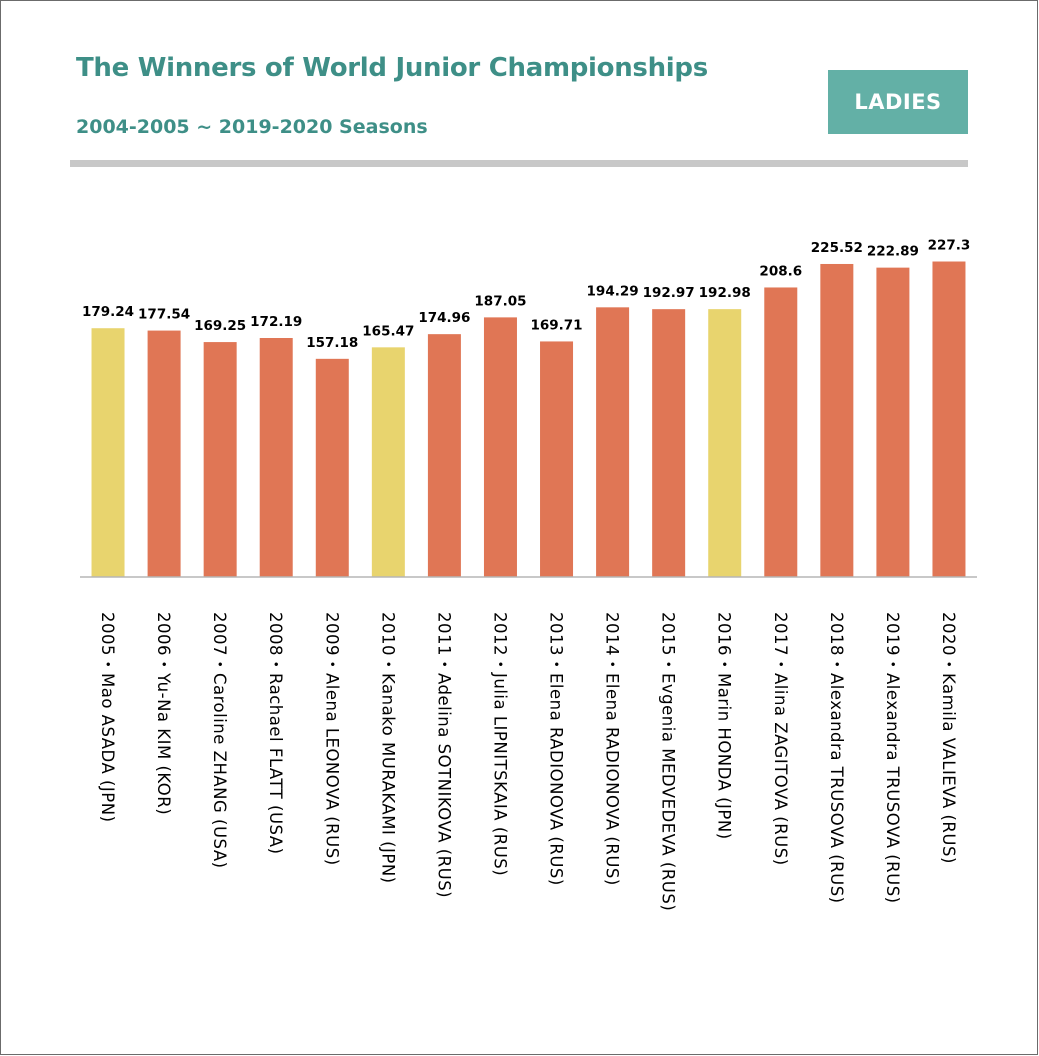 The image size is (1039, 1056). Describe the element at coordinates (556, 749) in the screenshot. I see `x-tick-label-9: 2013・Elena RADIONOVA (RUS)` at that location.